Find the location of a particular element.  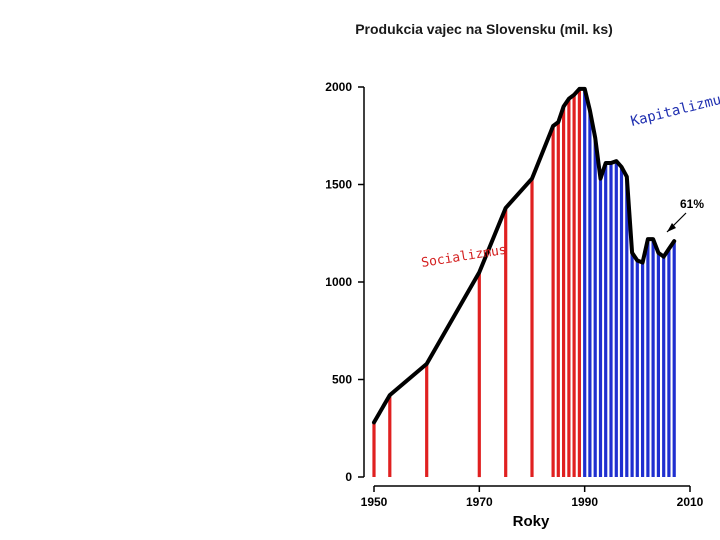

bar-socializmus-1960 is located at coordinates (427, 420).